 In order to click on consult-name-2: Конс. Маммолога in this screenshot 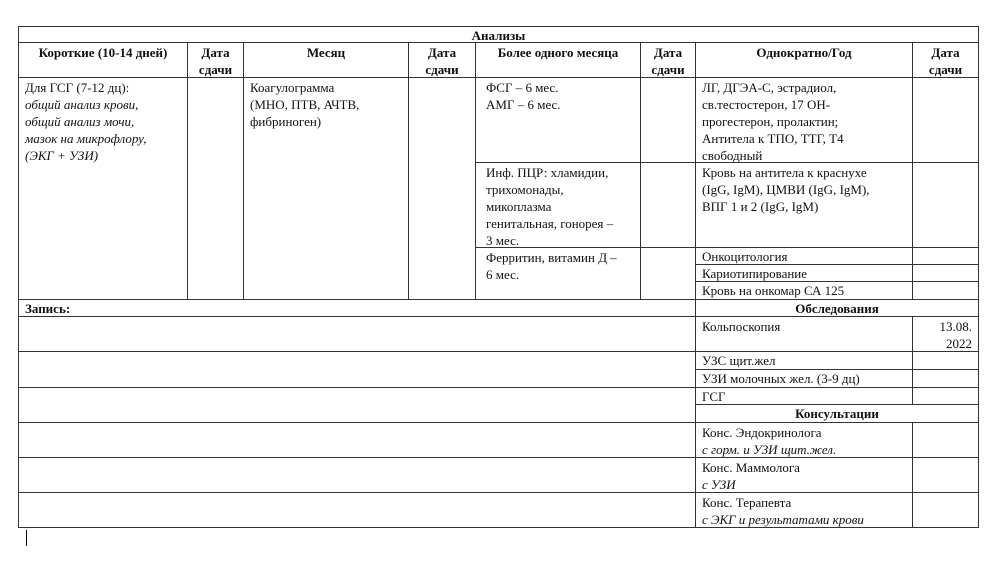, I will do `click(751, 467)`.